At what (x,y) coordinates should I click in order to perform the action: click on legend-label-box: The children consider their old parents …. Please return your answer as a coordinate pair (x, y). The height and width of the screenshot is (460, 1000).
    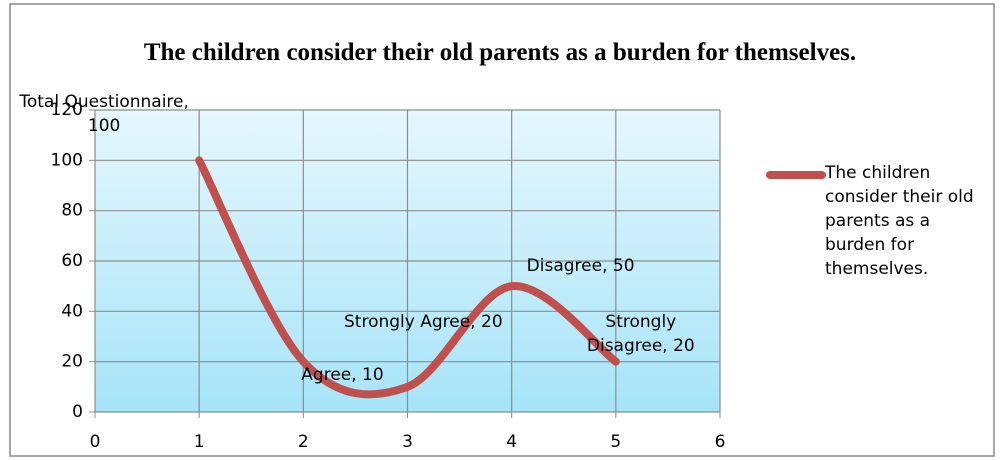
    Looking at the image, I should click on (899, 221).